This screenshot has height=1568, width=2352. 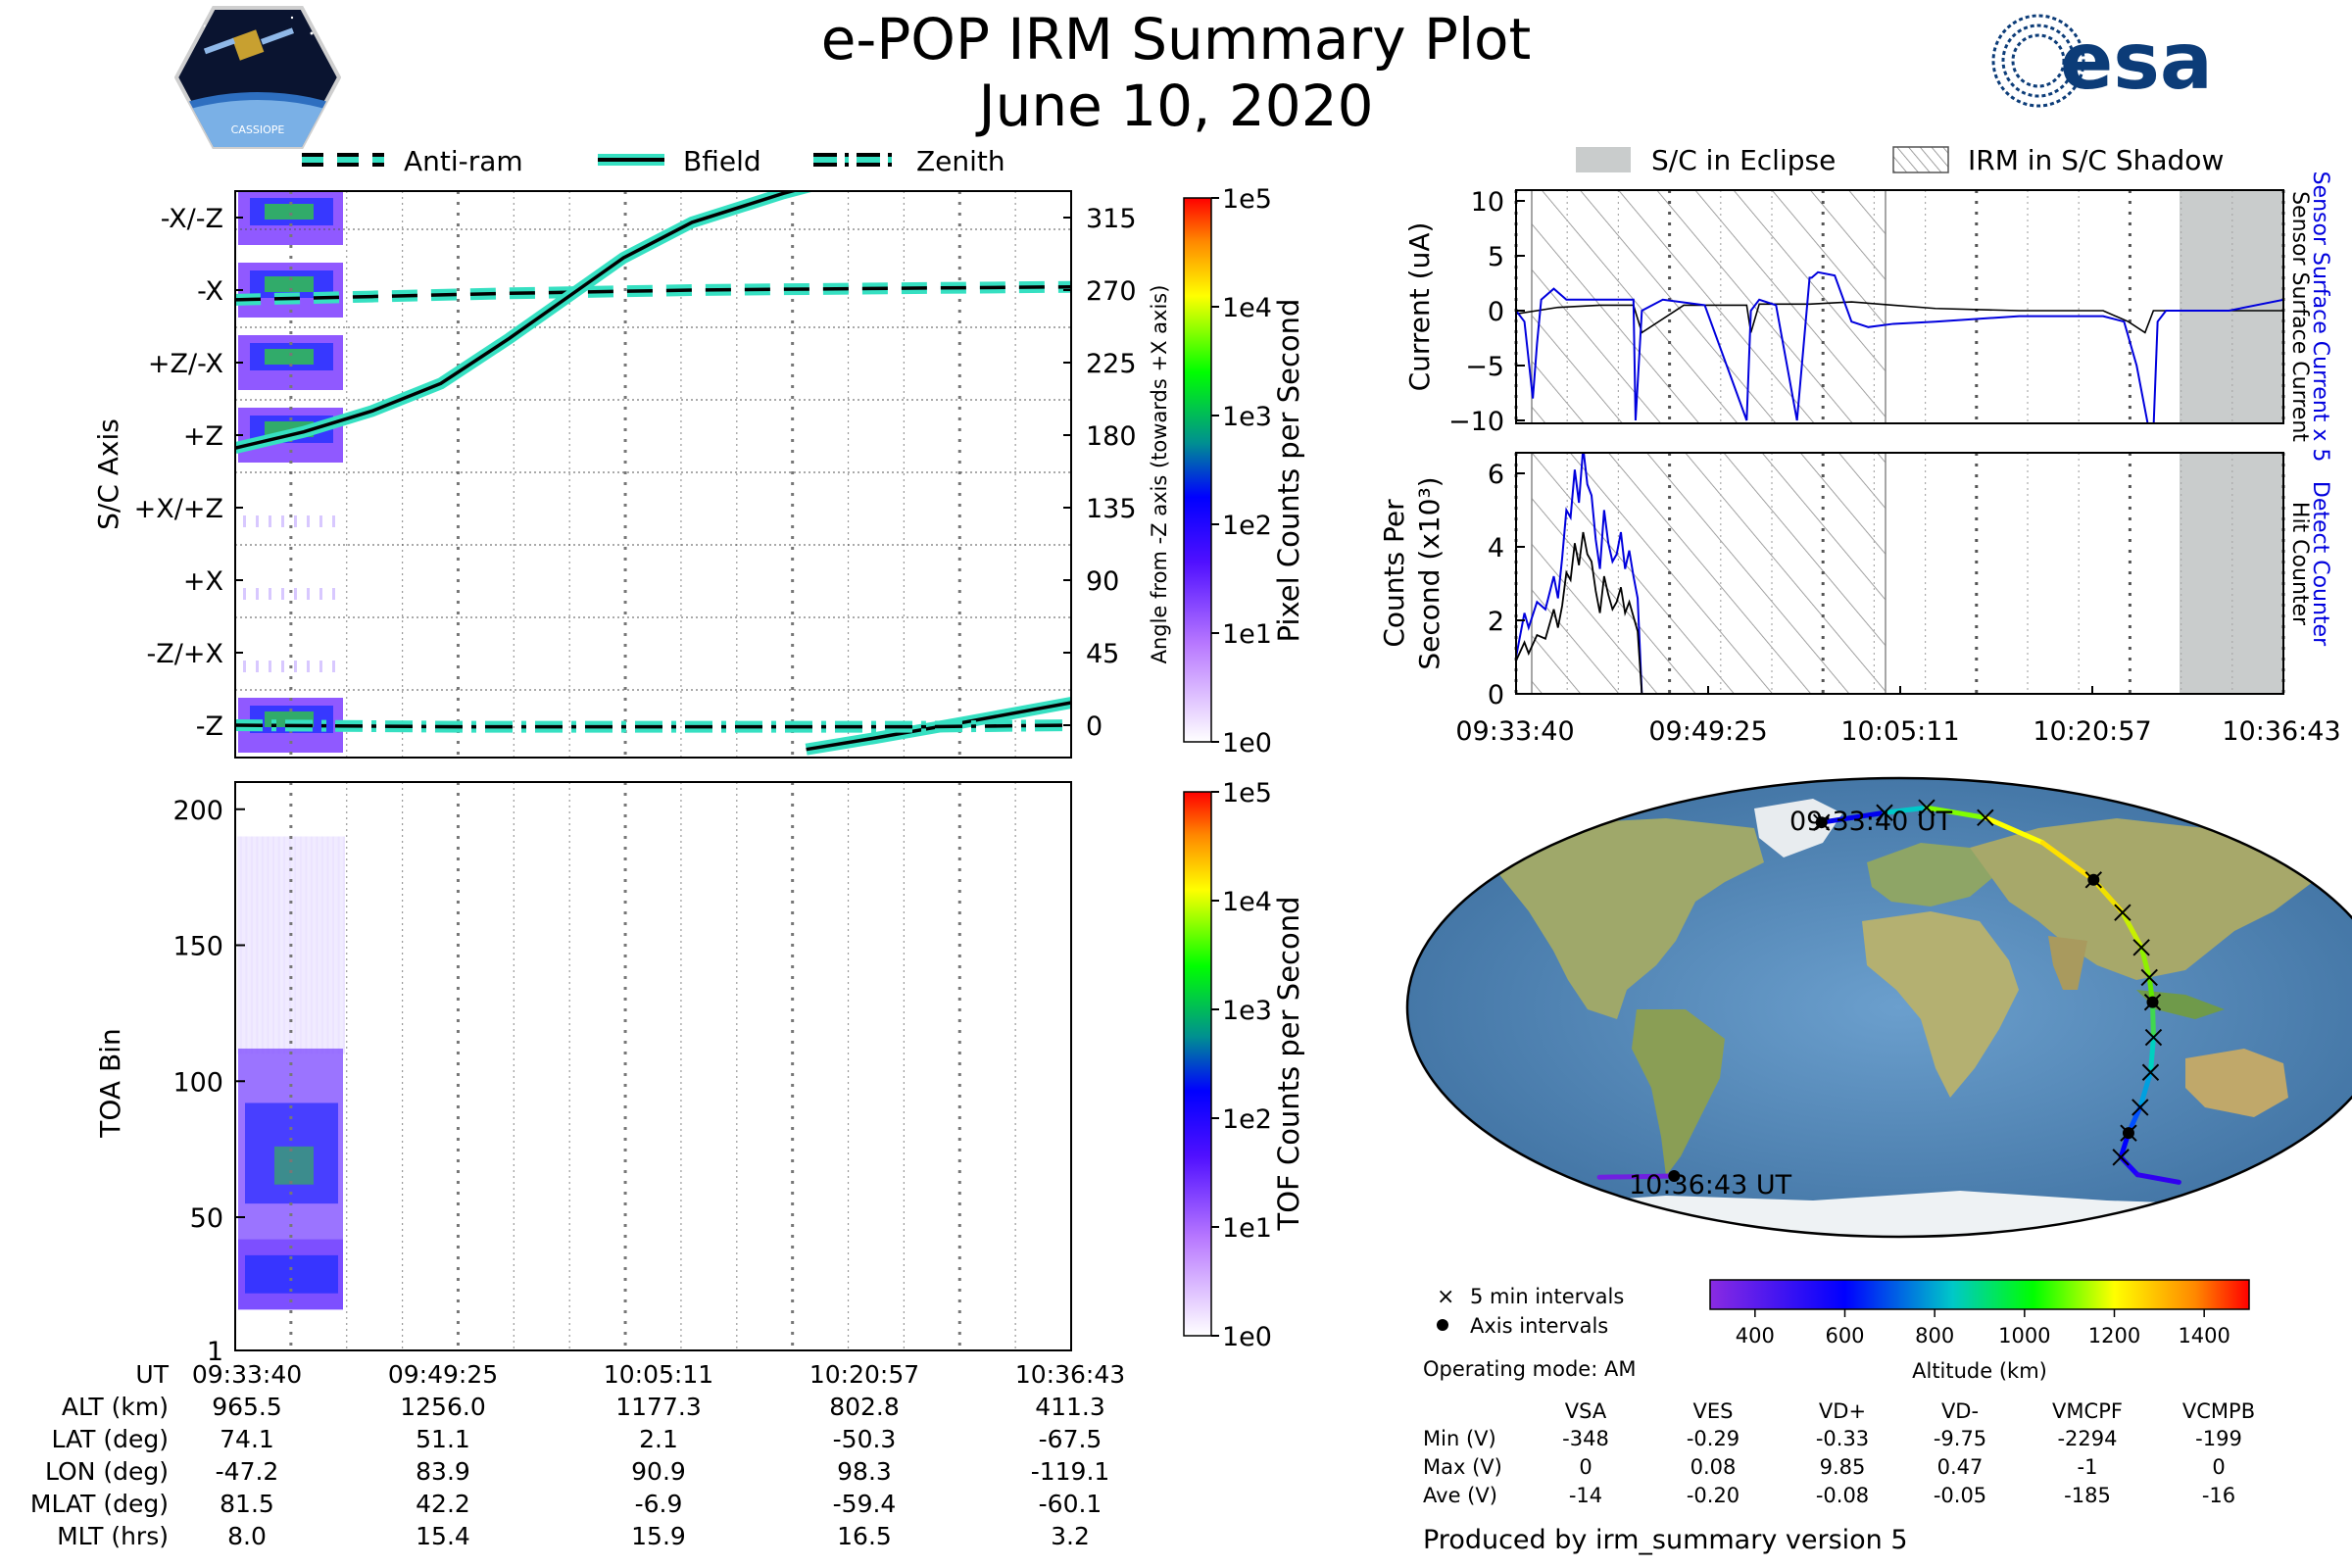 What do you see at coordinates (1111, 436) in the screenshot?
I see `angle-tick-label: 180` at bounding box center [1111, 436].